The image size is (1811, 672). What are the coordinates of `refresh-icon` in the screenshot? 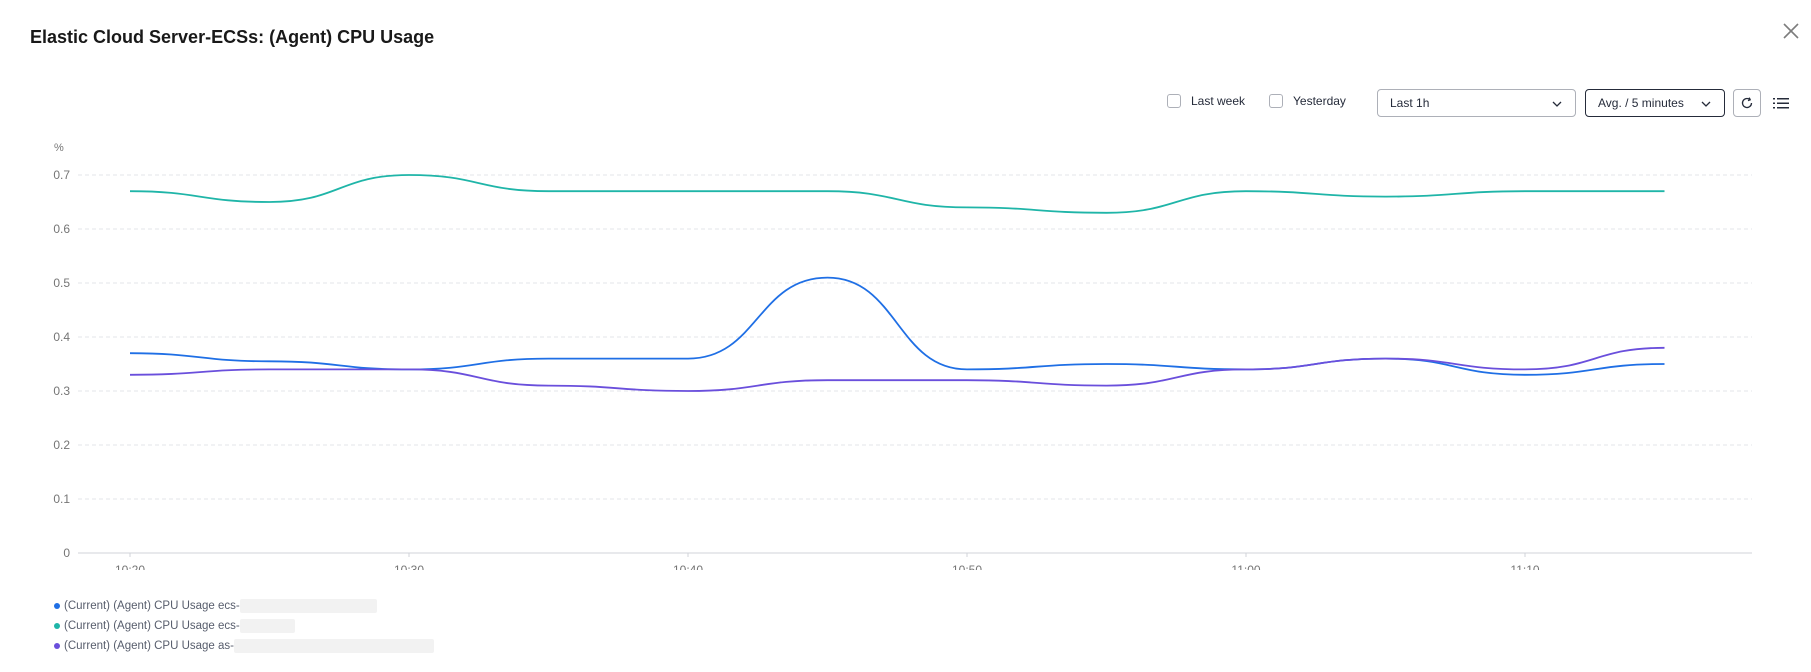 It's located at (1747, 103).